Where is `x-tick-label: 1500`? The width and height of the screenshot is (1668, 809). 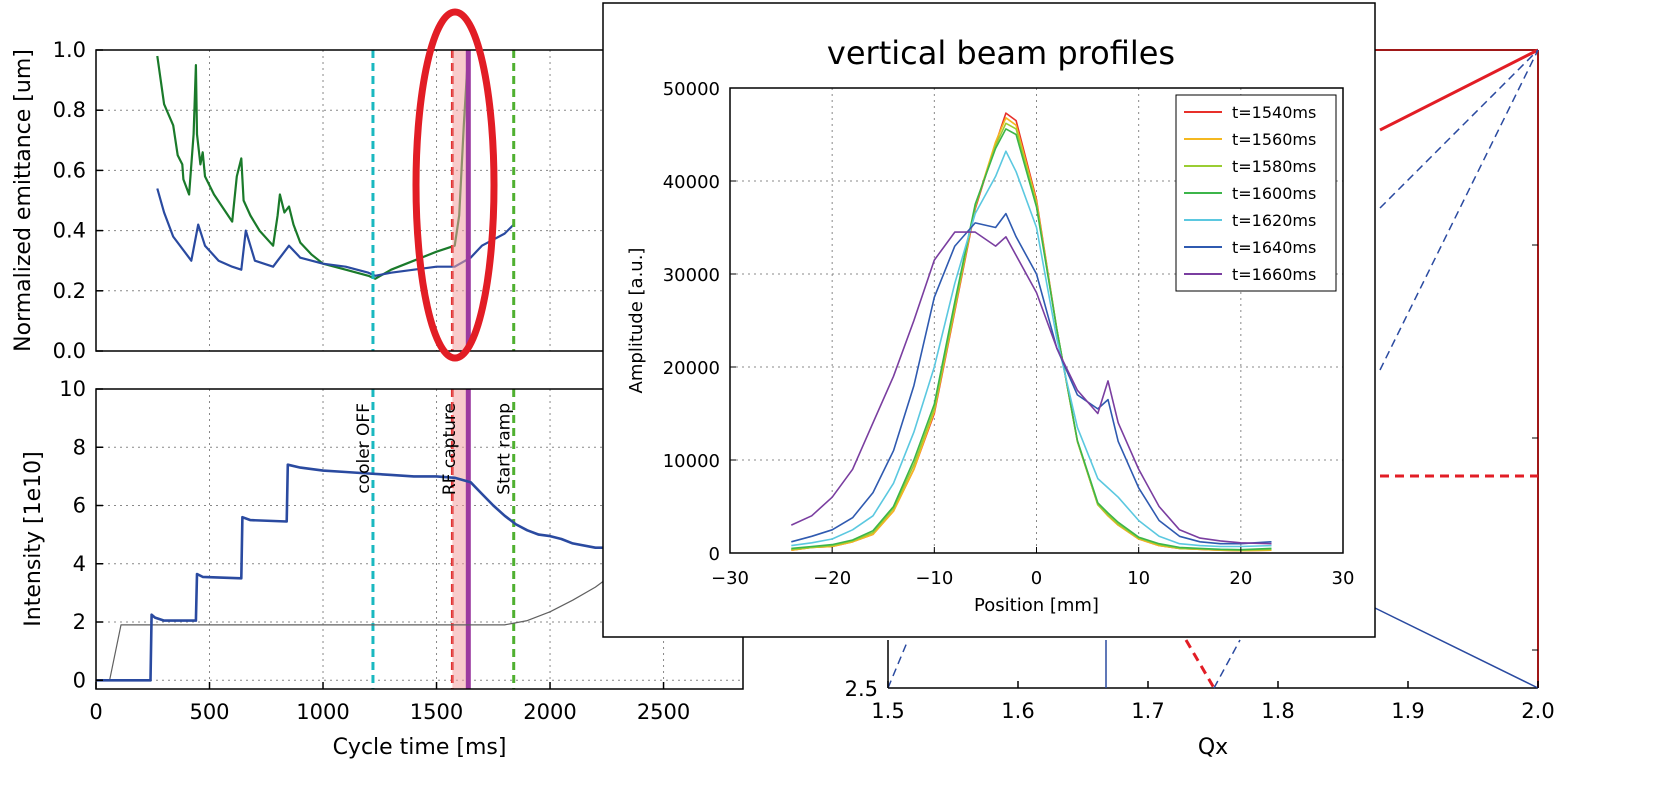 x-tick-label: 1500 is located at coordinates (436, 712).